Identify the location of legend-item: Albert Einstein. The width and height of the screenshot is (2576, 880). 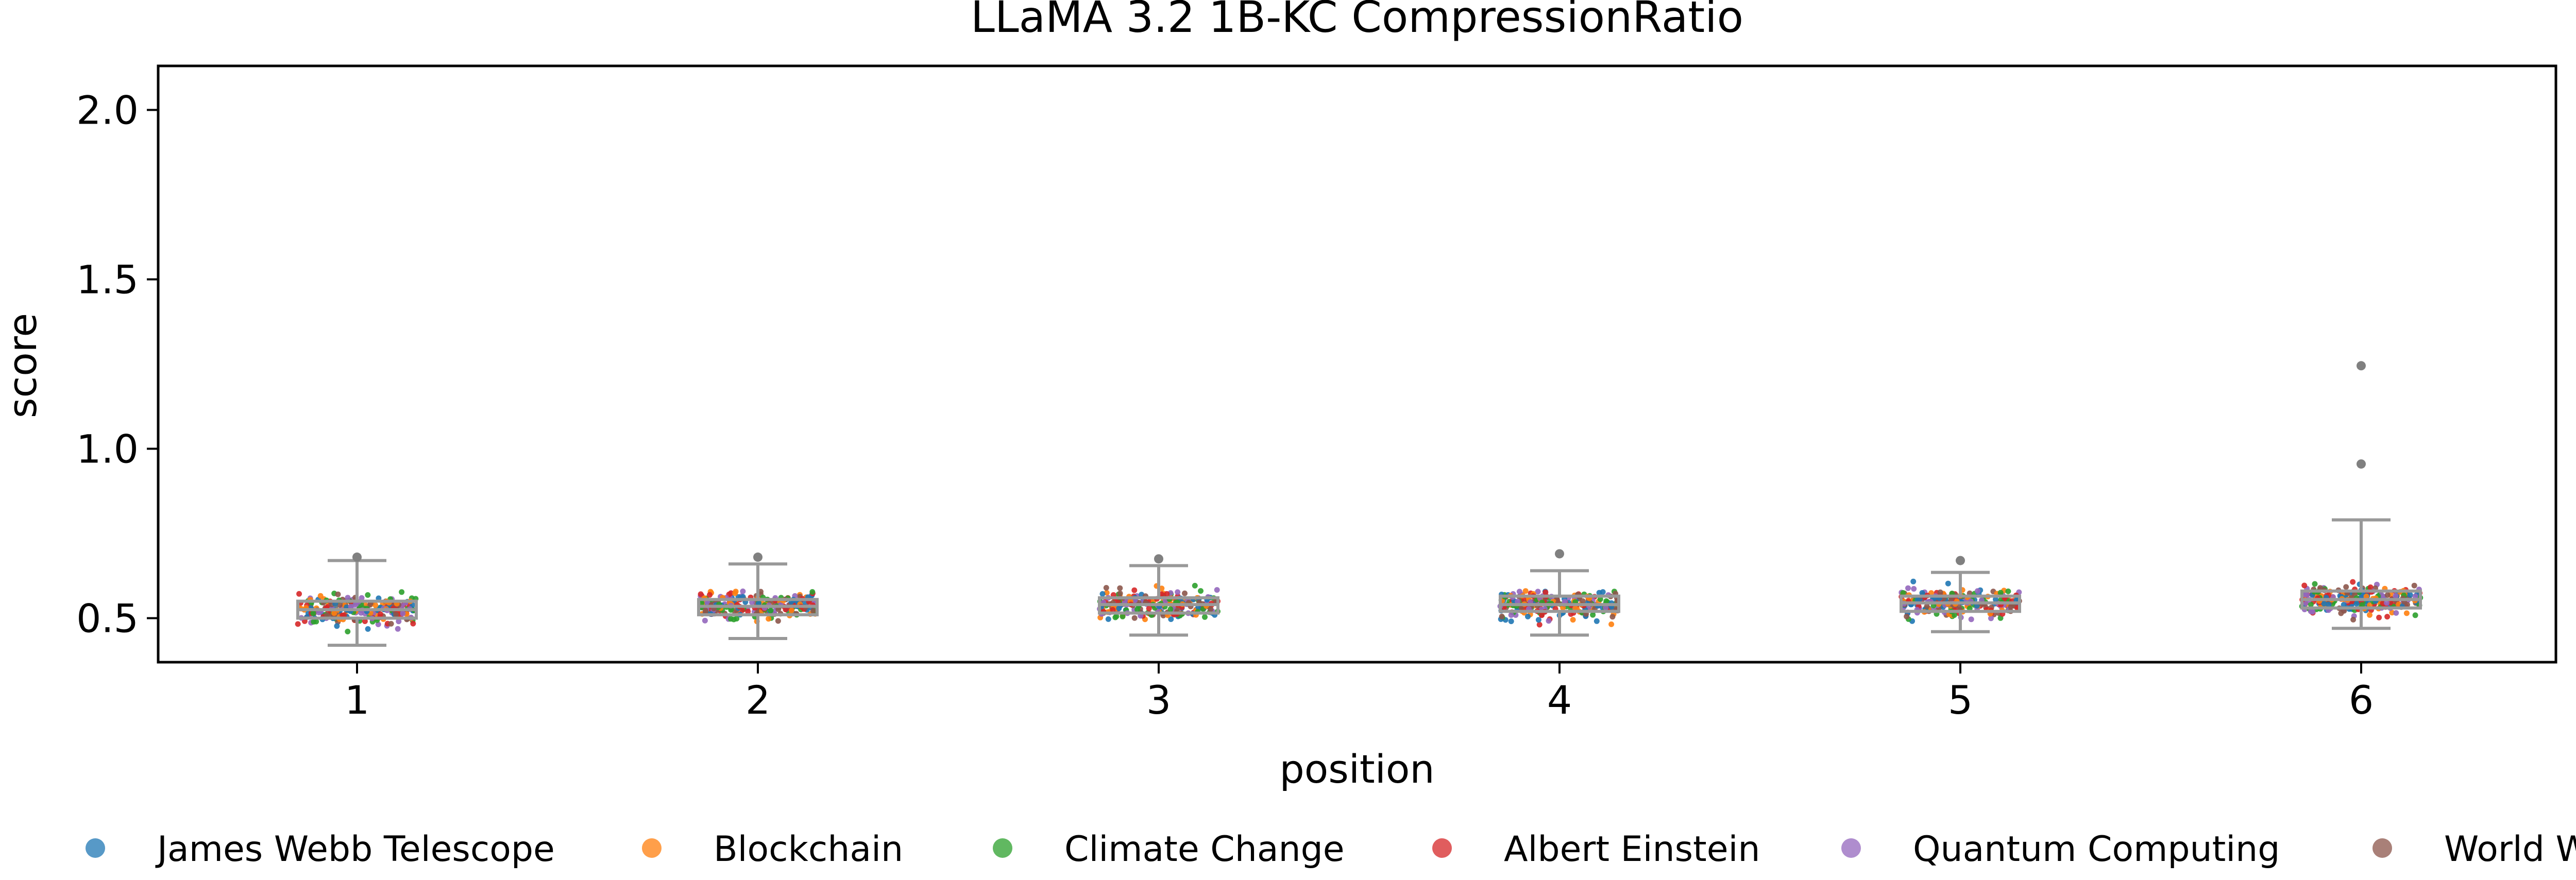
(1596, 850).